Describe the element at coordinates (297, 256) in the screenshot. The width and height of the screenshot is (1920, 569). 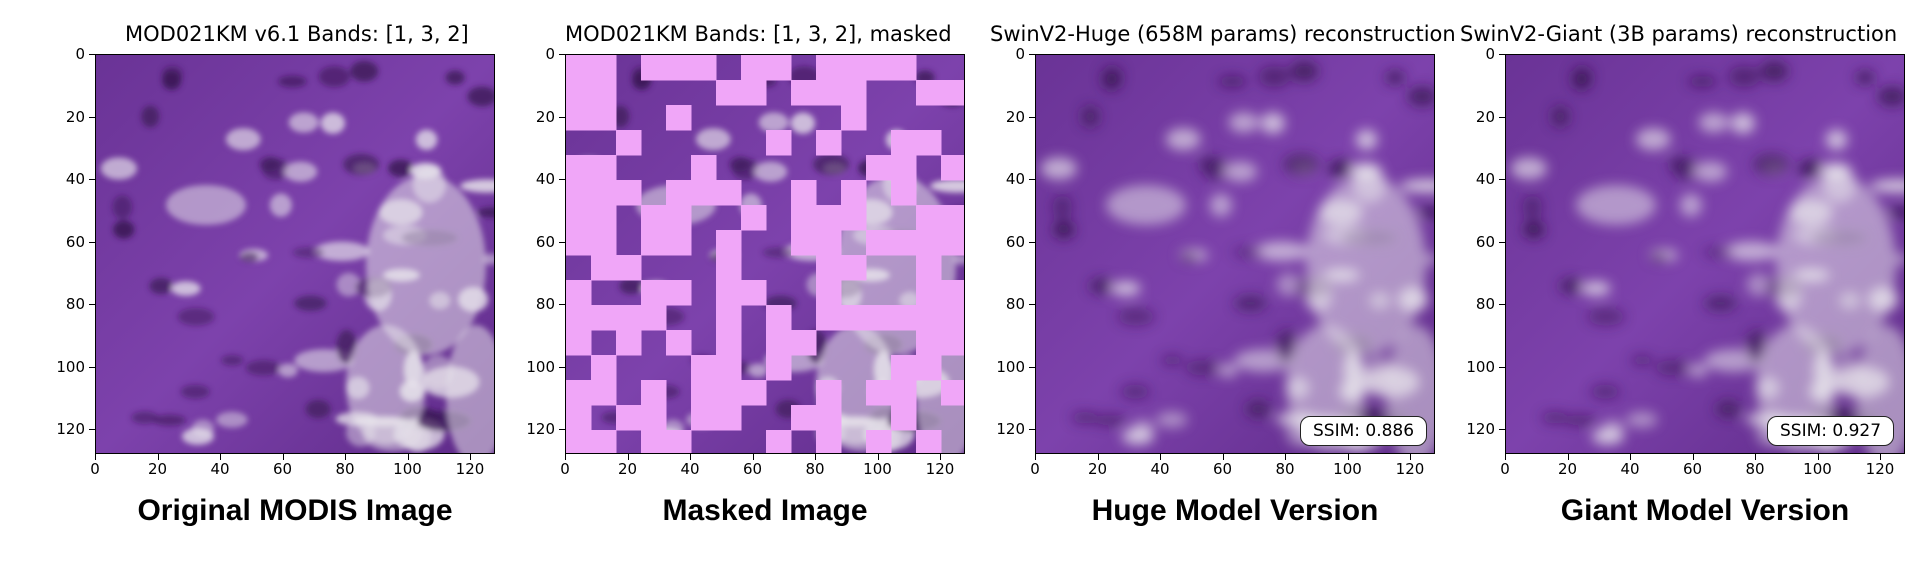
I see `cloud-texture` at that location.